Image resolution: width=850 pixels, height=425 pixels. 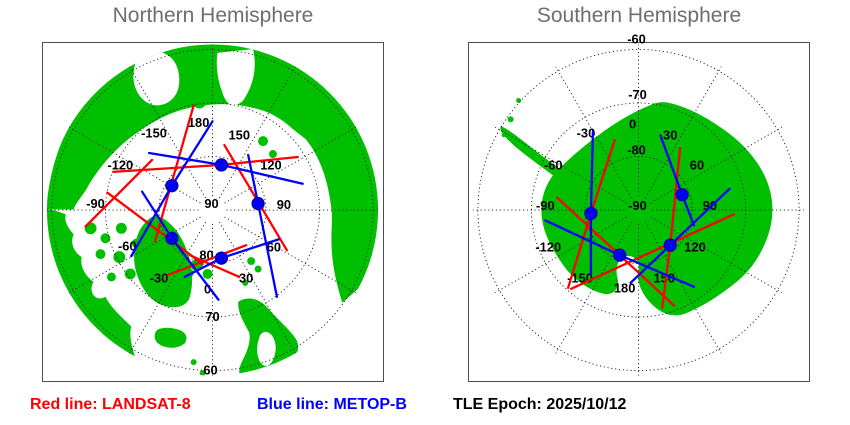 What do you see at coordinates (637, 94) in the screenshot?
I see `graticule-label: -70` at bounding box center [637, 94].